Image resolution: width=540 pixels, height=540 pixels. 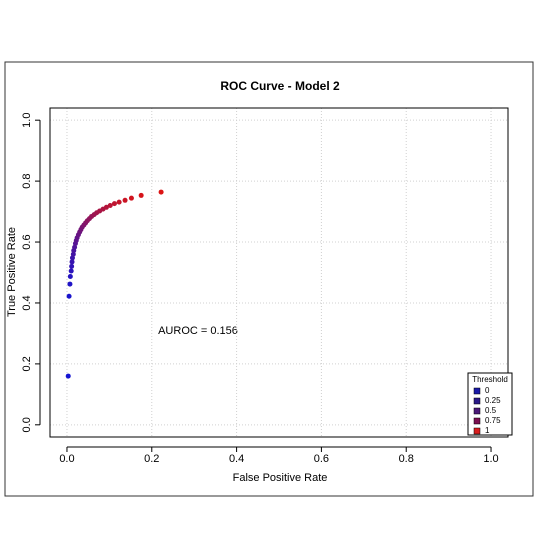 What do you see at coordinates (487, 430) in the screenshot?
I see `legend-label: 1` at bounding box center [487, 430].